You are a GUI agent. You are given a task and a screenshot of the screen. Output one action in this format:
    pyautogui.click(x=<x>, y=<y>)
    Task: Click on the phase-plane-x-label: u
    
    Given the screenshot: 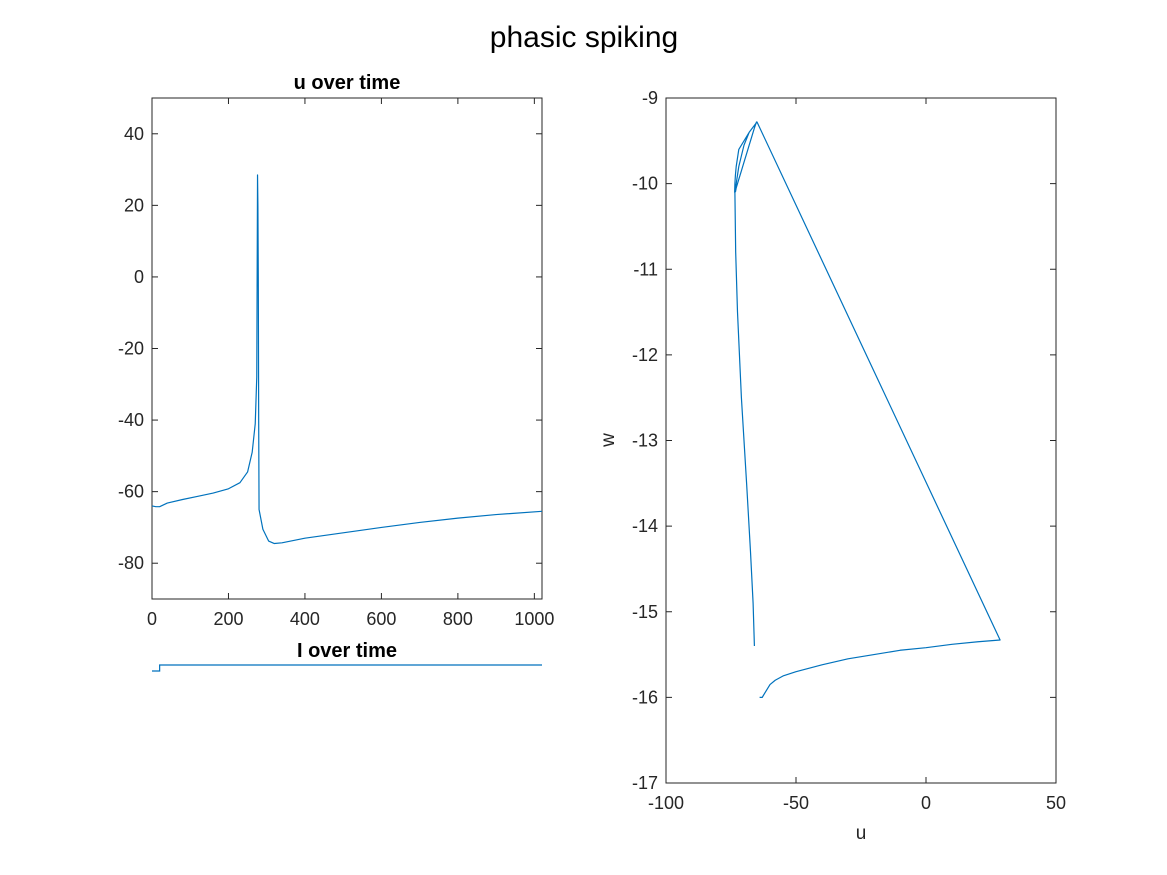 What is the action you would take?
    pyautogui.click(x=861, y=833)
    